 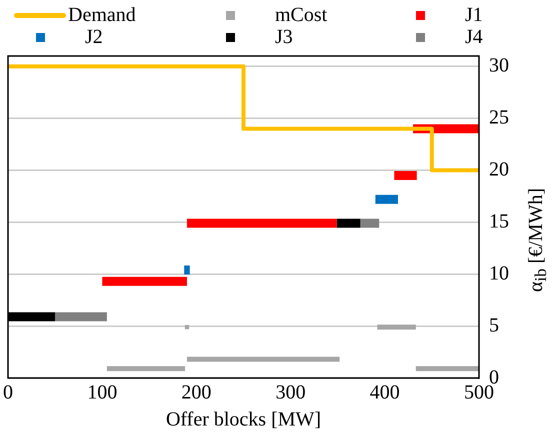 I want to click on y-tick-label: 30, so click(x=499, y=65).